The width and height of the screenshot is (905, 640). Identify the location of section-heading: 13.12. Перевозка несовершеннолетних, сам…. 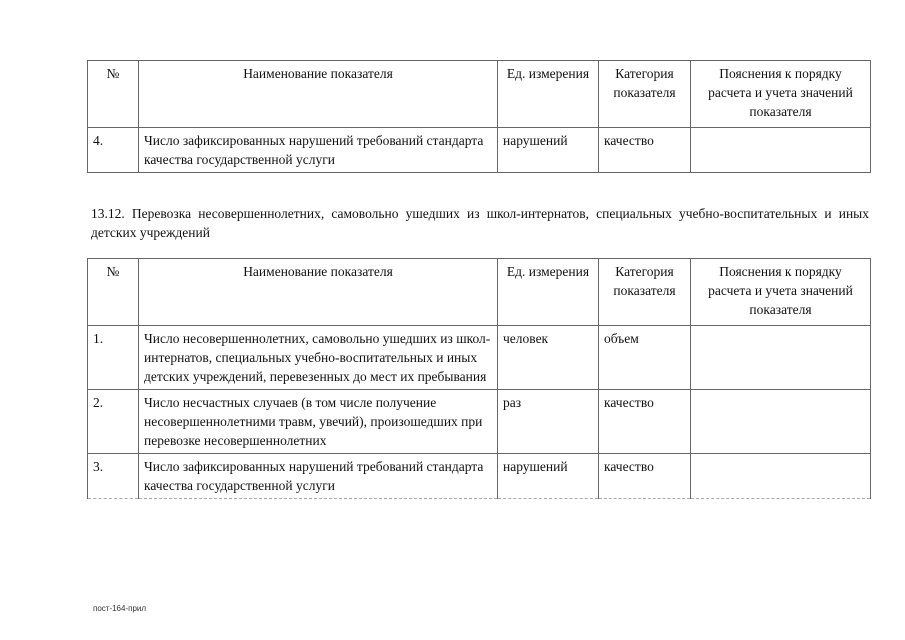
(480, 223).